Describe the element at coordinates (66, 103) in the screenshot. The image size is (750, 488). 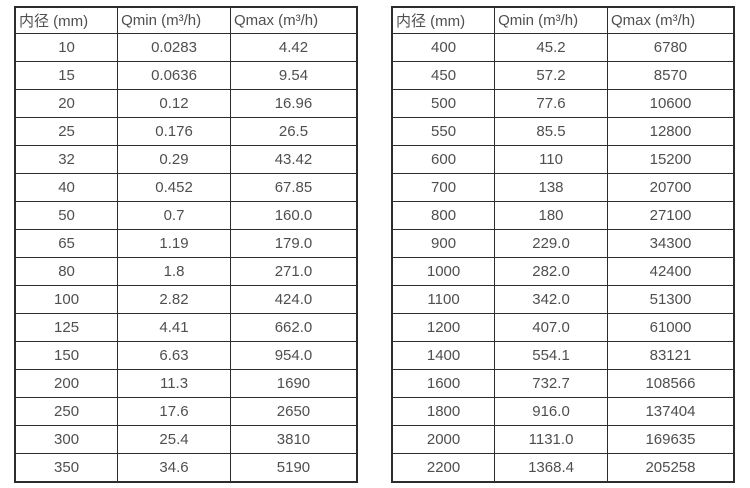
I see `table-cell: 20` at that location.